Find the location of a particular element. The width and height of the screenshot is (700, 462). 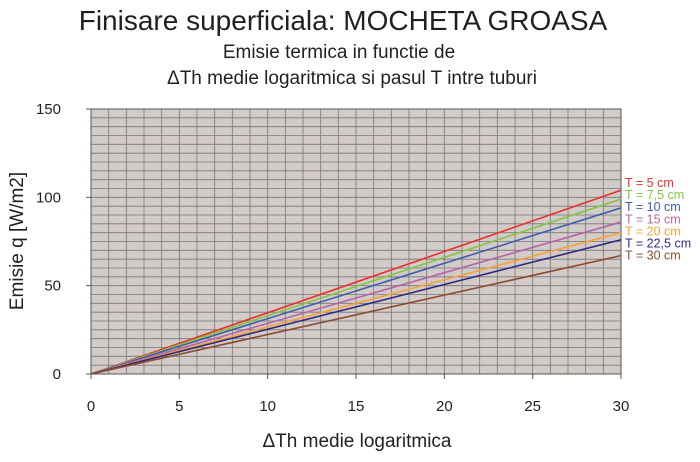

legend-entry-4: T = 15 cm is located at coordinates (653, 219).